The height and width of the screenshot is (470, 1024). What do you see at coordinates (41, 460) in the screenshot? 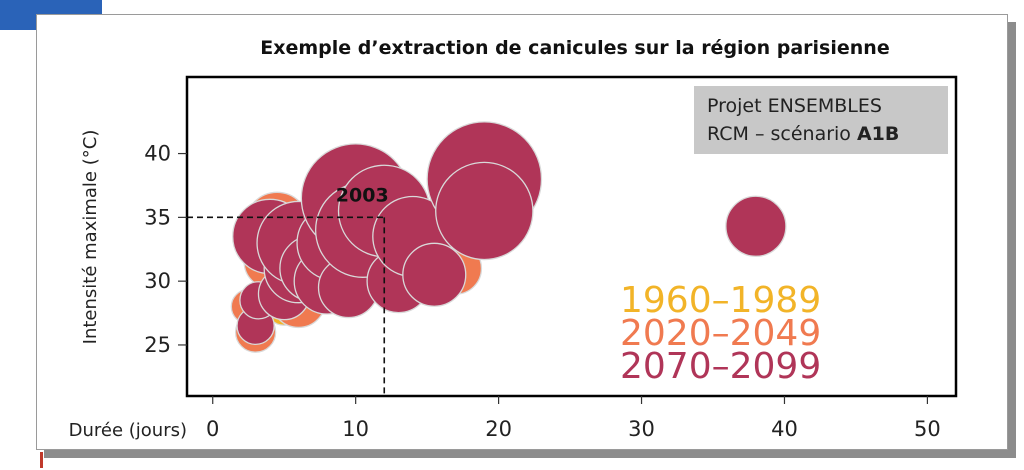
I see `left-rule` at bounding box center [41, 460].